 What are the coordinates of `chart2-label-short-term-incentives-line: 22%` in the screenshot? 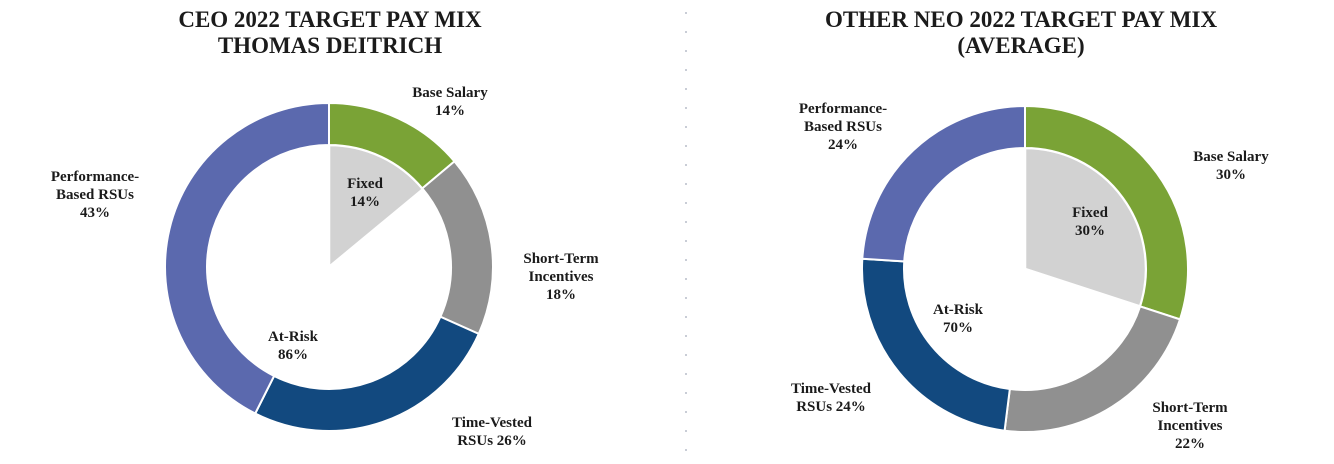 It's located at (1190, 444).